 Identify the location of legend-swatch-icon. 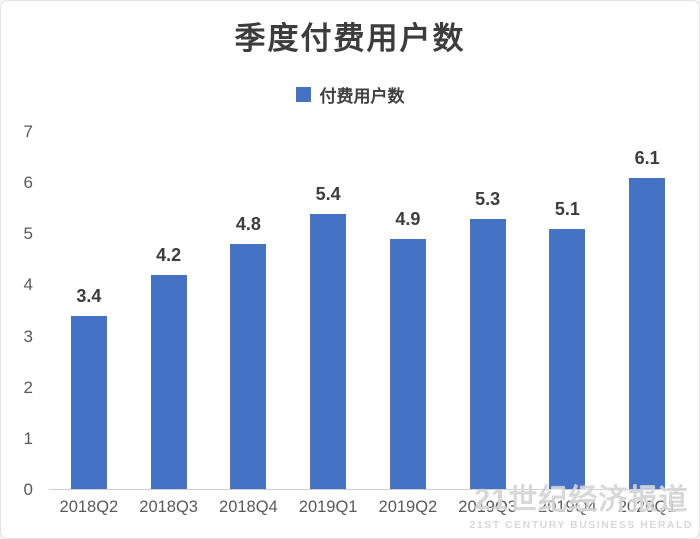
(303, 94).